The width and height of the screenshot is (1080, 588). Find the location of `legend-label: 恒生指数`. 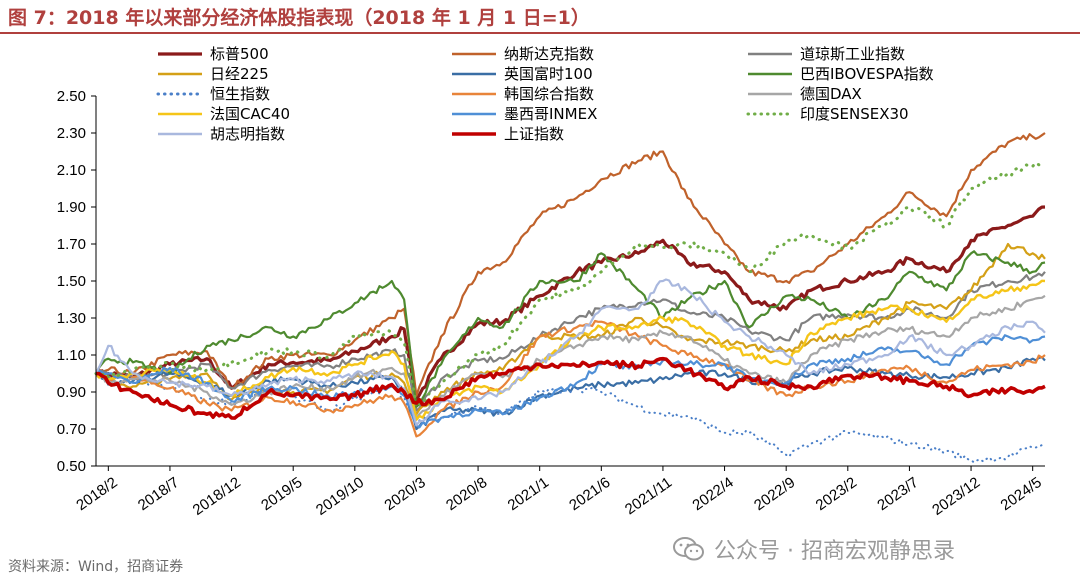

legend-label: 恒生指数 is located at coordinates (240, 94).